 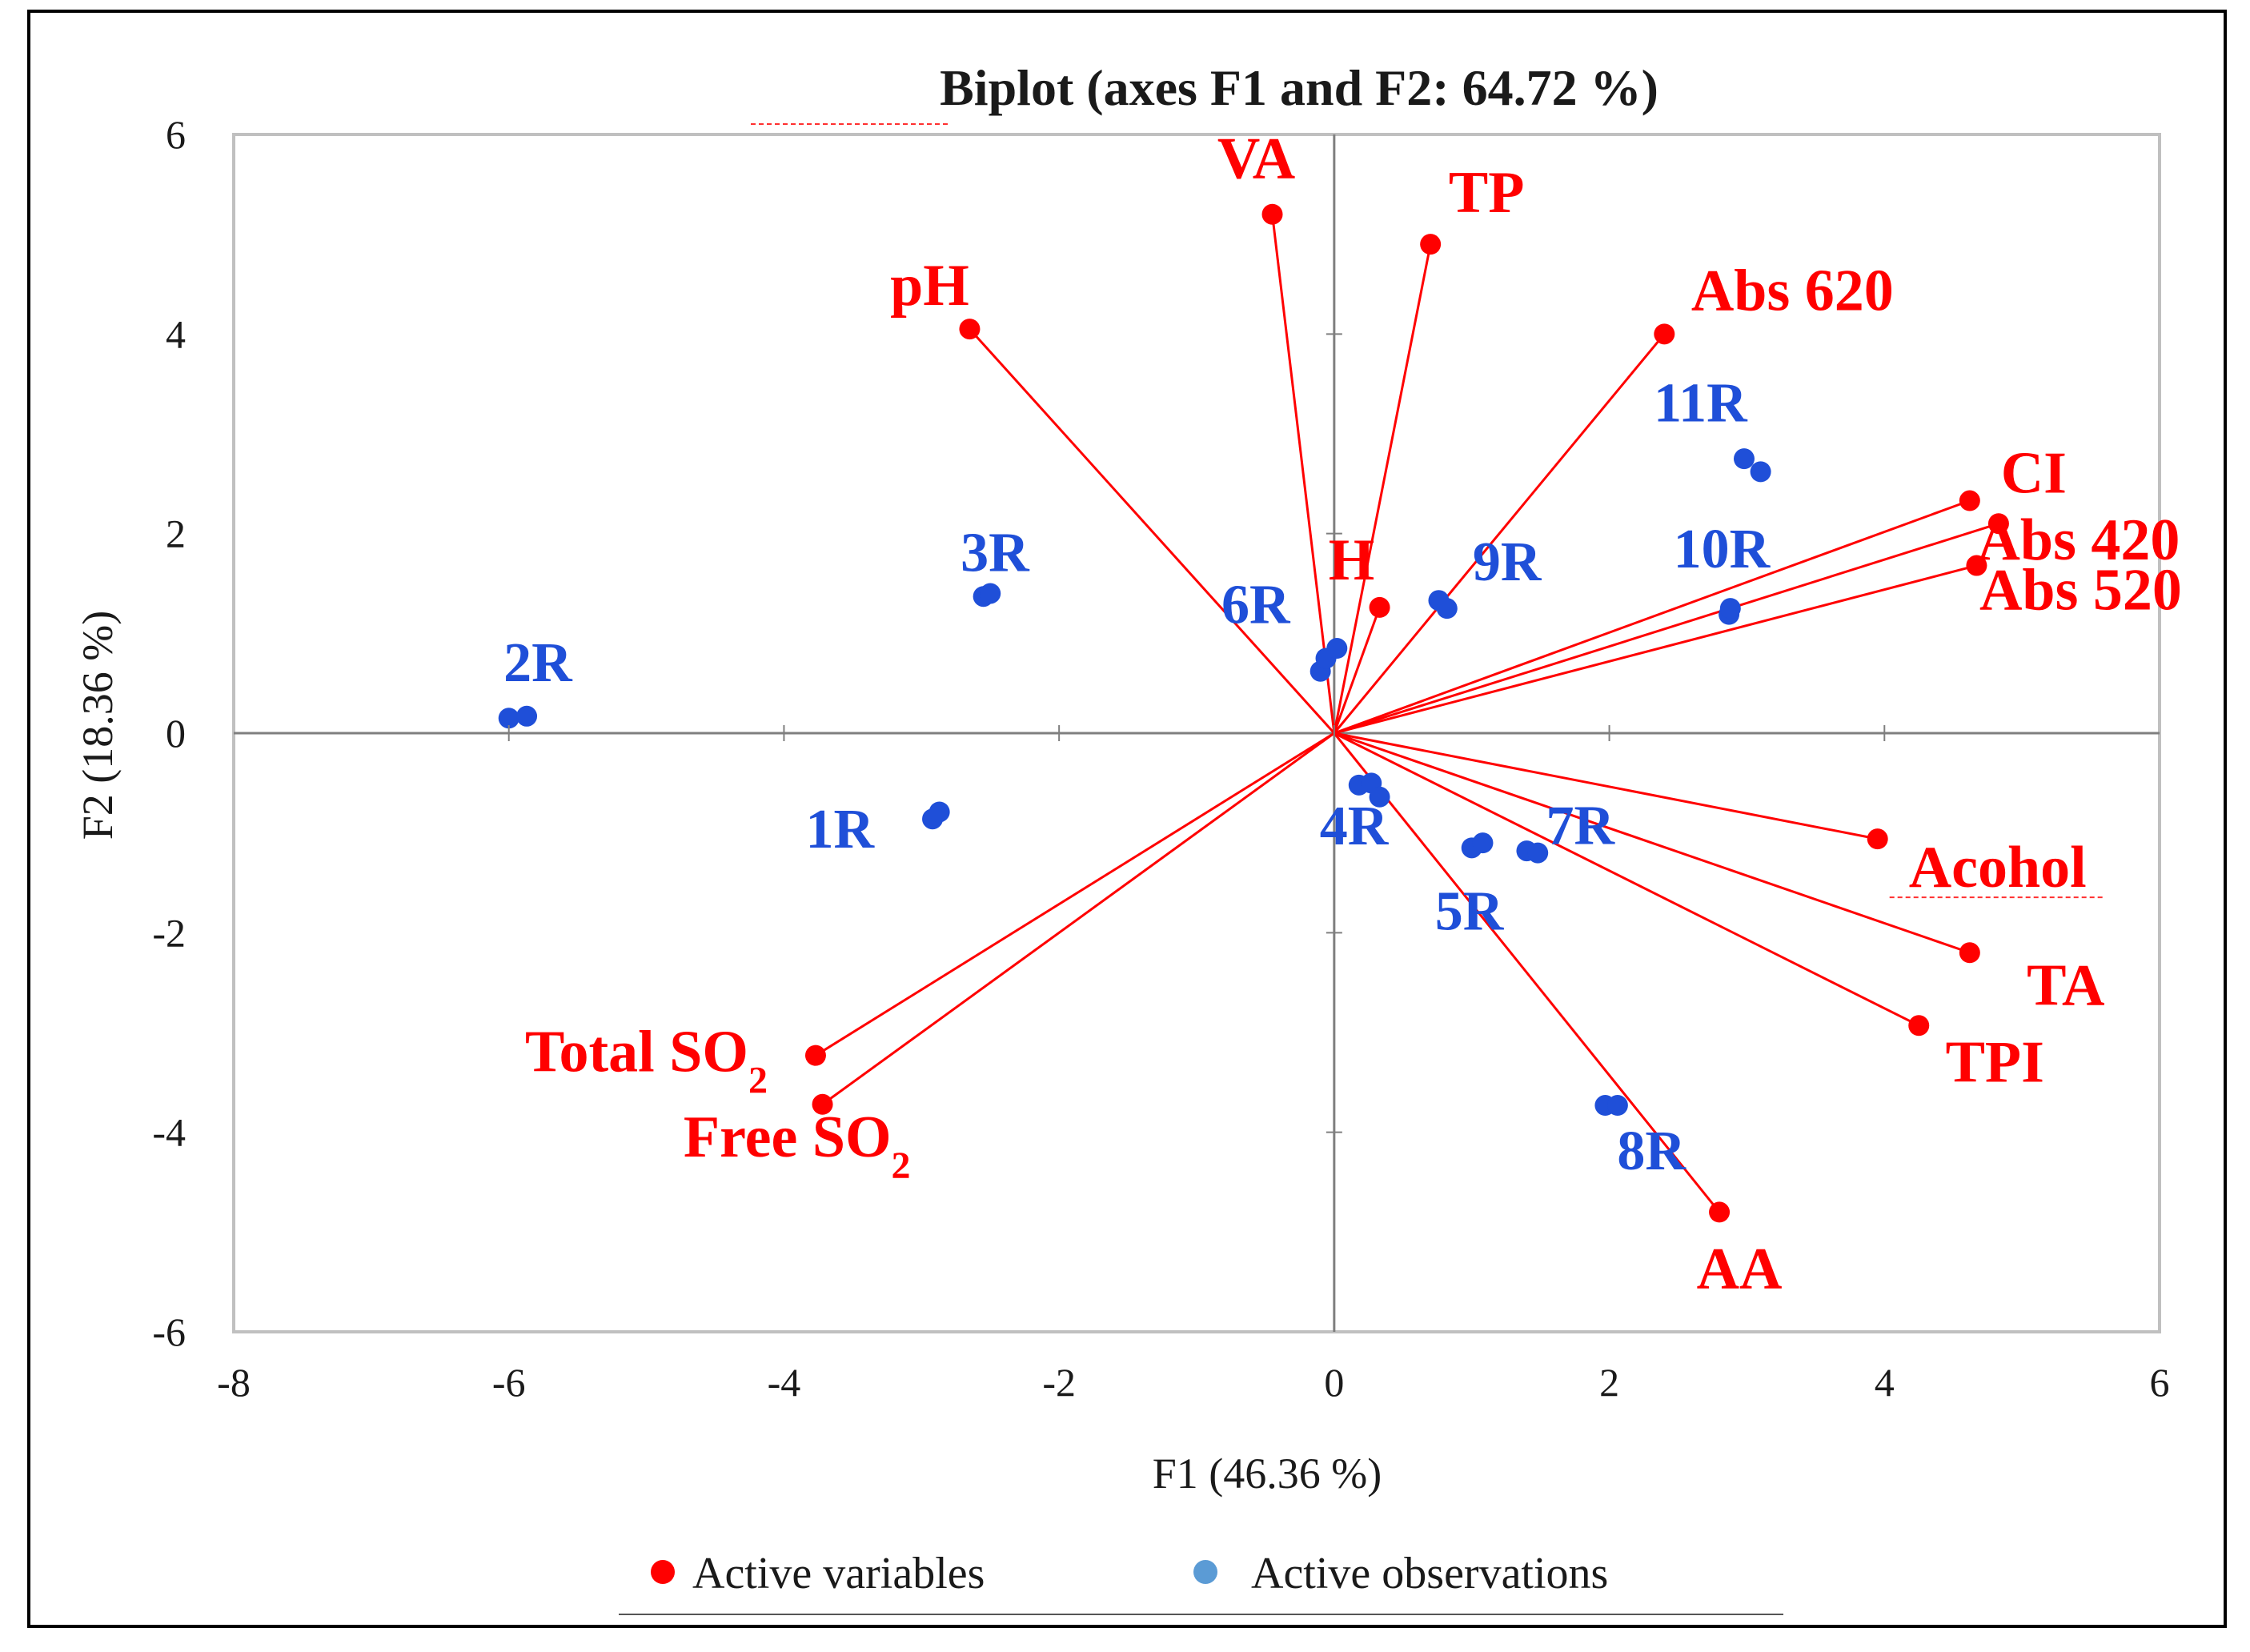 I want to click on variable-label: pH, so click(x=930, y=286).